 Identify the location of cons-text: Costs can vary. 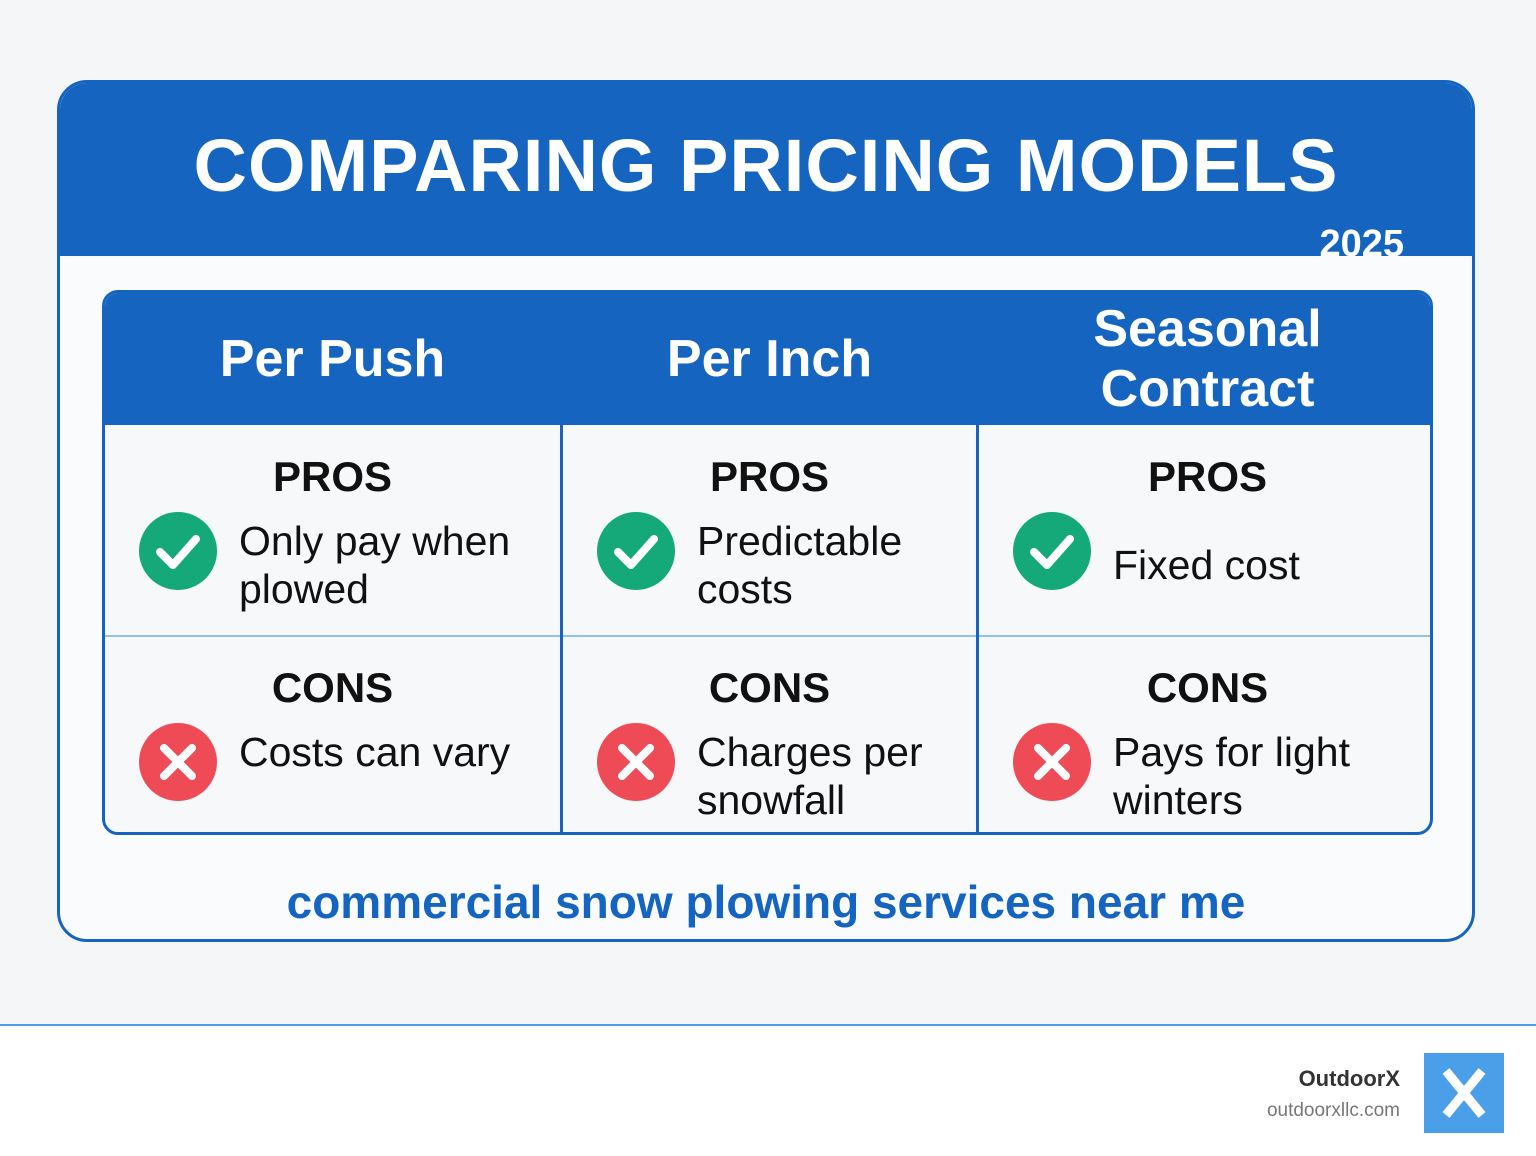
(375, 752).